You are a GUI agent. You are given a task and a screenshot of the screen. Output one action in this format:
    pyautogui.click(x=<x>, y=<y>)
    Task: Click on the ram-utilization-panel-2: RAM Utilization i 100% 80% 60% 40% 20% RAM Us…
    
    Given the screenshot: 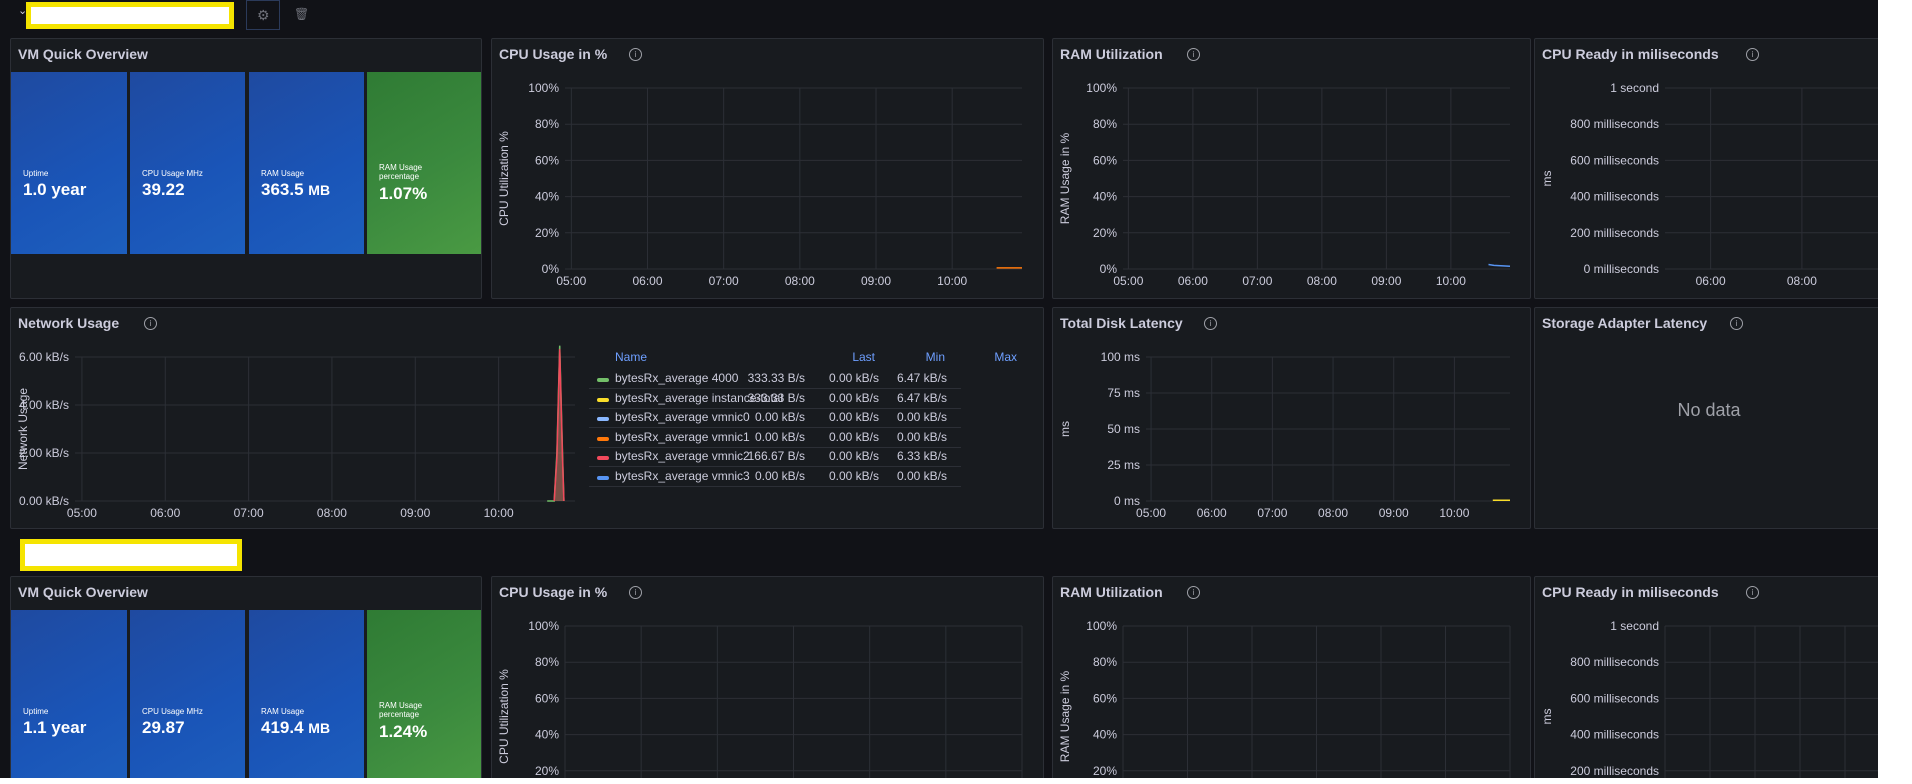 What is the action you would take?
    pyautogui.click(x=1291, y=677)
    